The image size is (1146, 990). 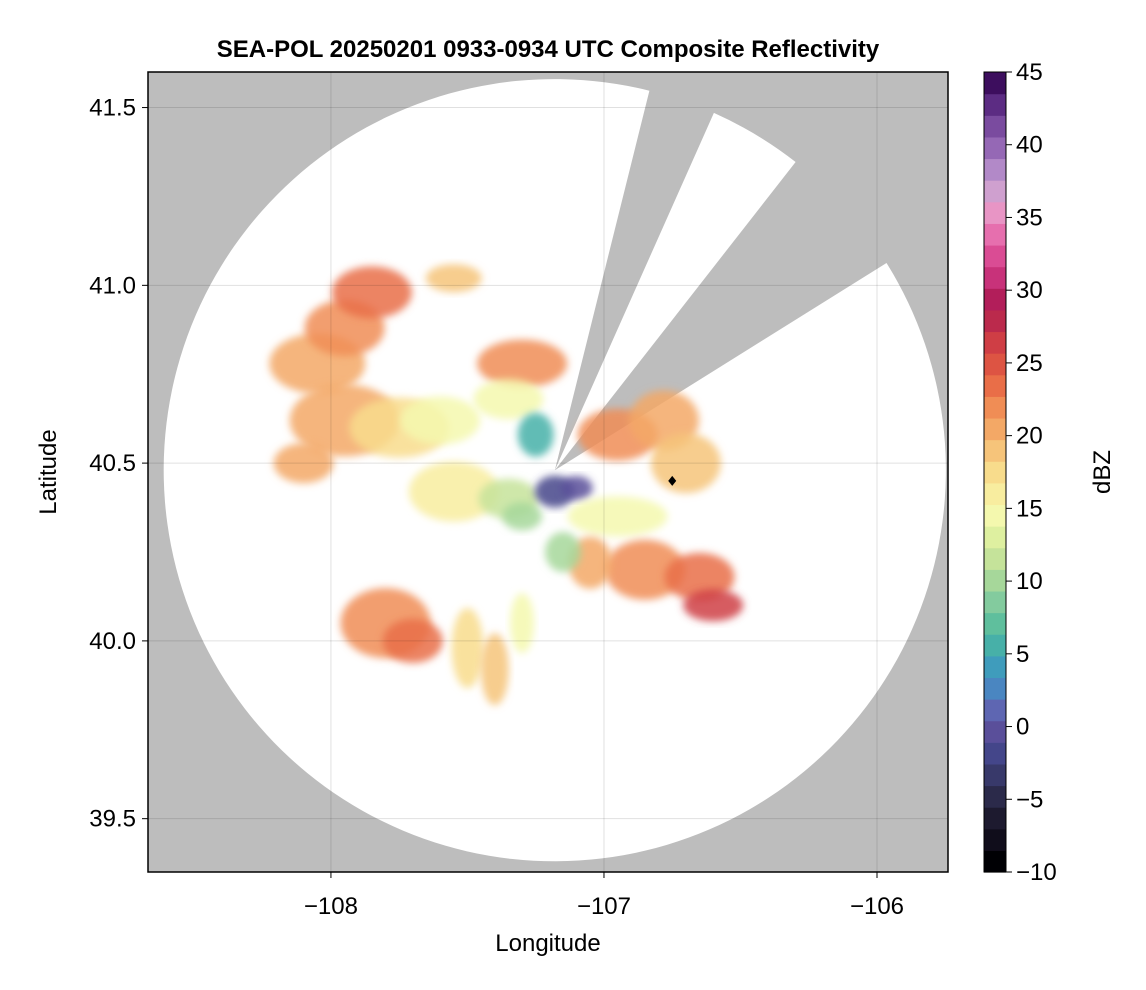 I want to click on colorbar-tick-label: 15, so click(x=1029, y=508).